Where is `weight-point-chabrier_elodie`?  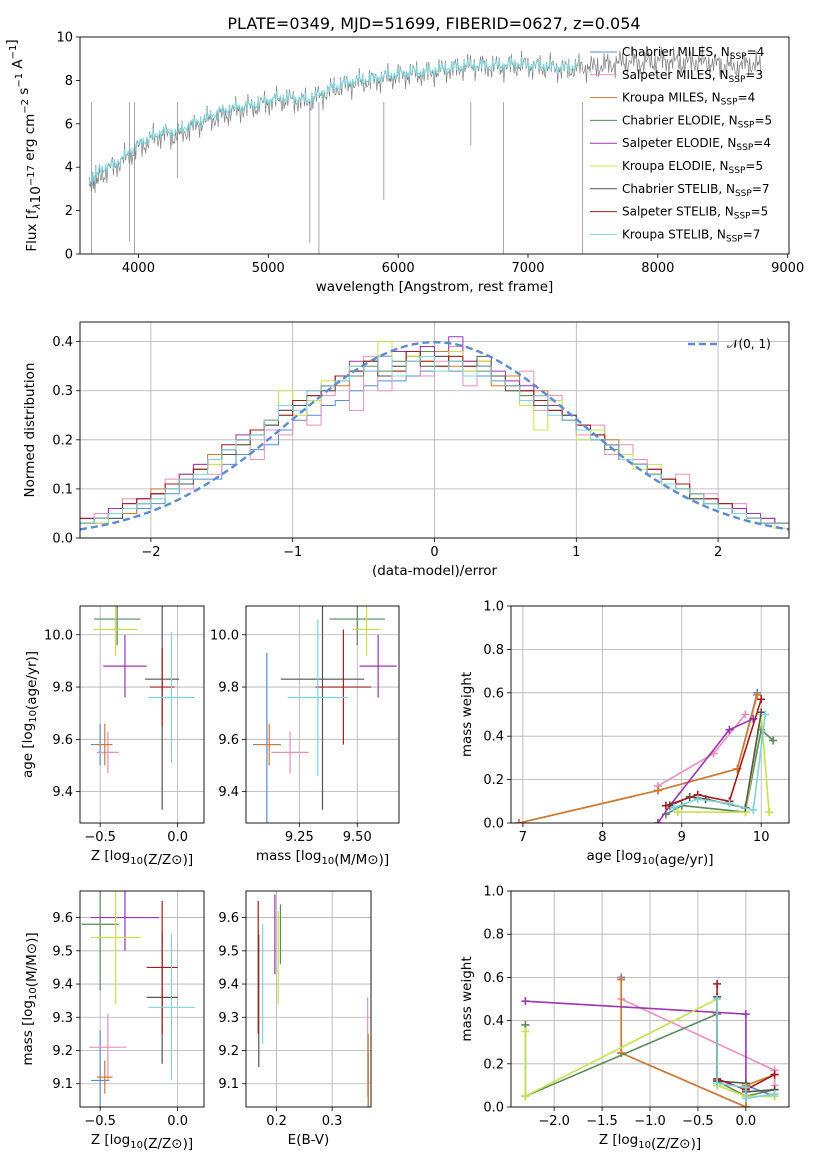 weight-point-chabrier_elodie is located at coordinates (773, 740).